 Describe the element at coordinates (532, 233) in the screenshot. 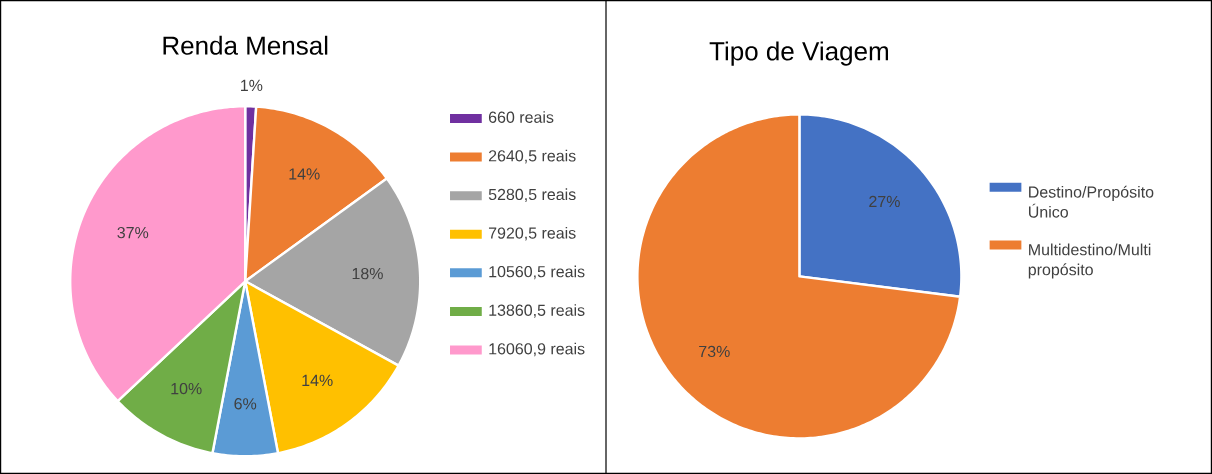

I see `legend-label: 7920,5 reais` at that location.